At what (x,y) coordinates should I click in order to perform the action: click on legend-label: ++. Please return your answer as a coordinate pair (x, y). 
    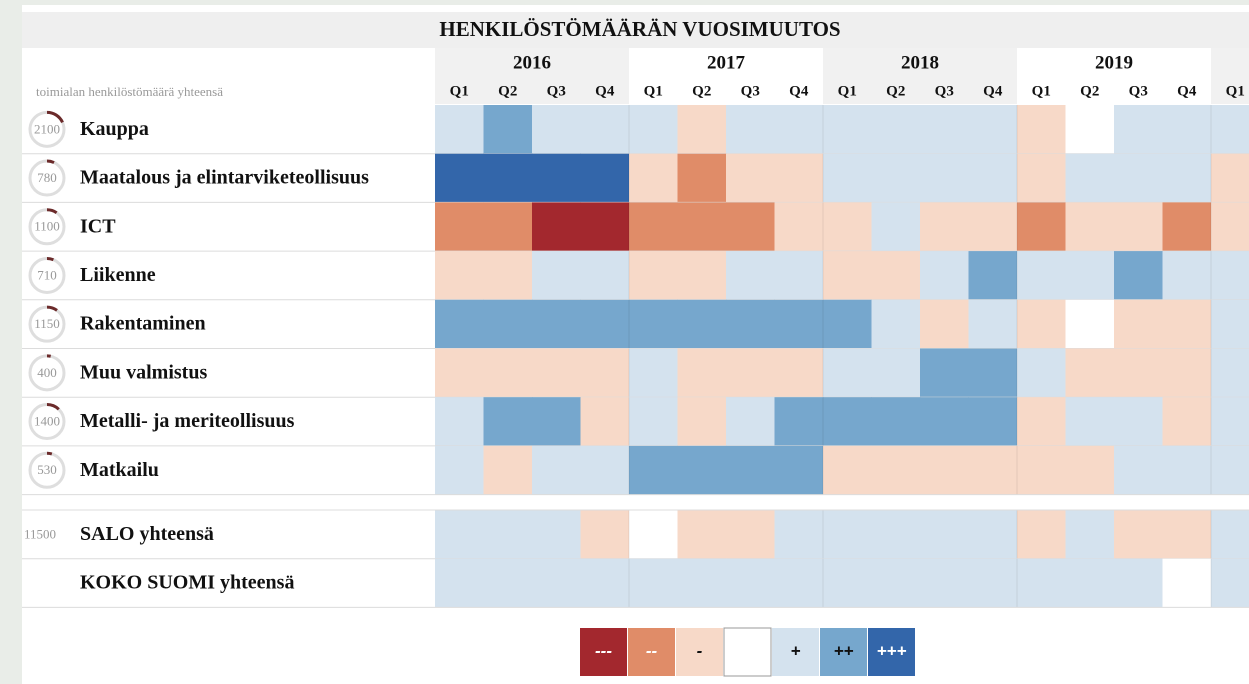
    Looking at the image, I should click on (844, 650).